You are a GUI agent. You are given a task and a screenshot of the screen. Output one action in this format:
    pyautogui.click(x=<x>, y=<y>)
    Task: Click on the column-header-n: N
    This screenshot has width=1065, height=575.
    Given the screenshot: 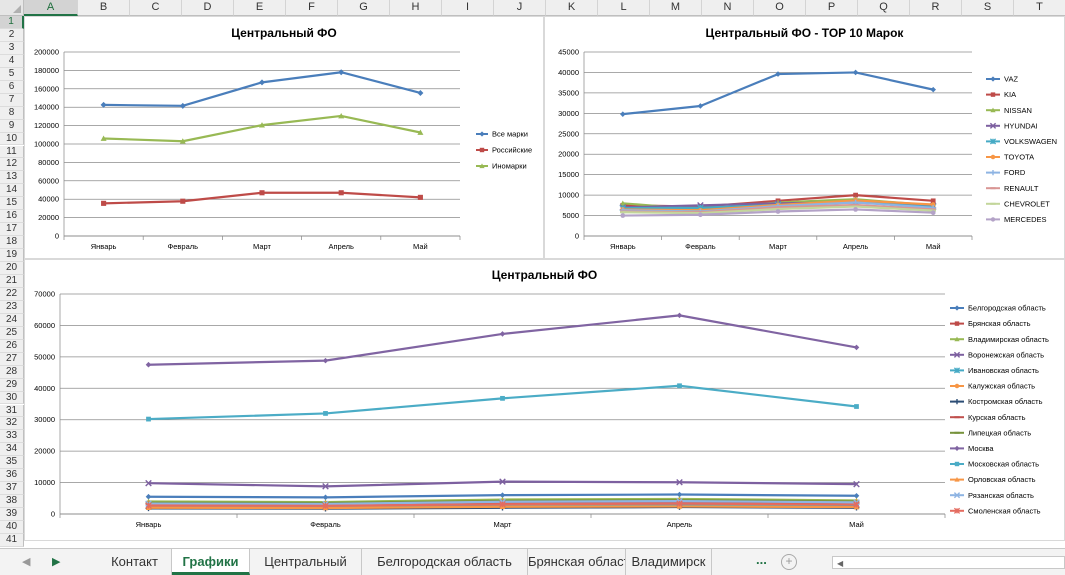 What is the action you would take?
    pyautogui.click(x=728, y=8)
    